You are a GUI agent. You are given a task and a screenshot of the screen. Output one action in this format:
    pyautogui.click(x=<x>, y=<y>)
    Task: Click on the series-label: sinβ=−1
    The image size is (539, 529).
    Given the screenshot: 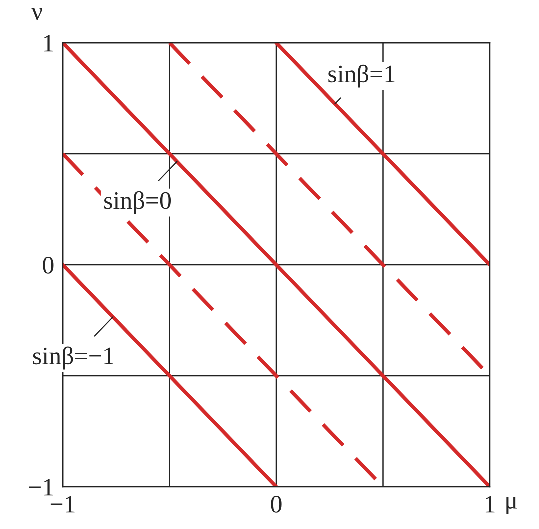 What is the action you would take?
    pyautogui.click(x=73, y=358)
    